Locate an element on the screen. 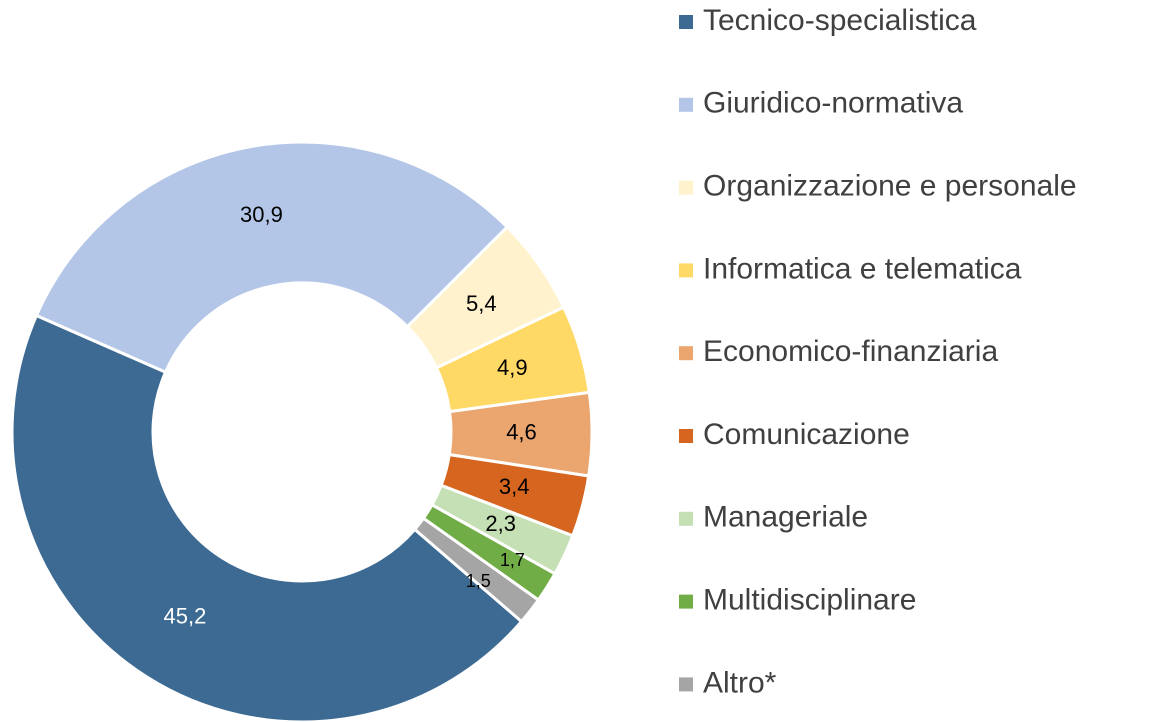  legend-label: Multidisciplinare is located at coordinates (809, 600).